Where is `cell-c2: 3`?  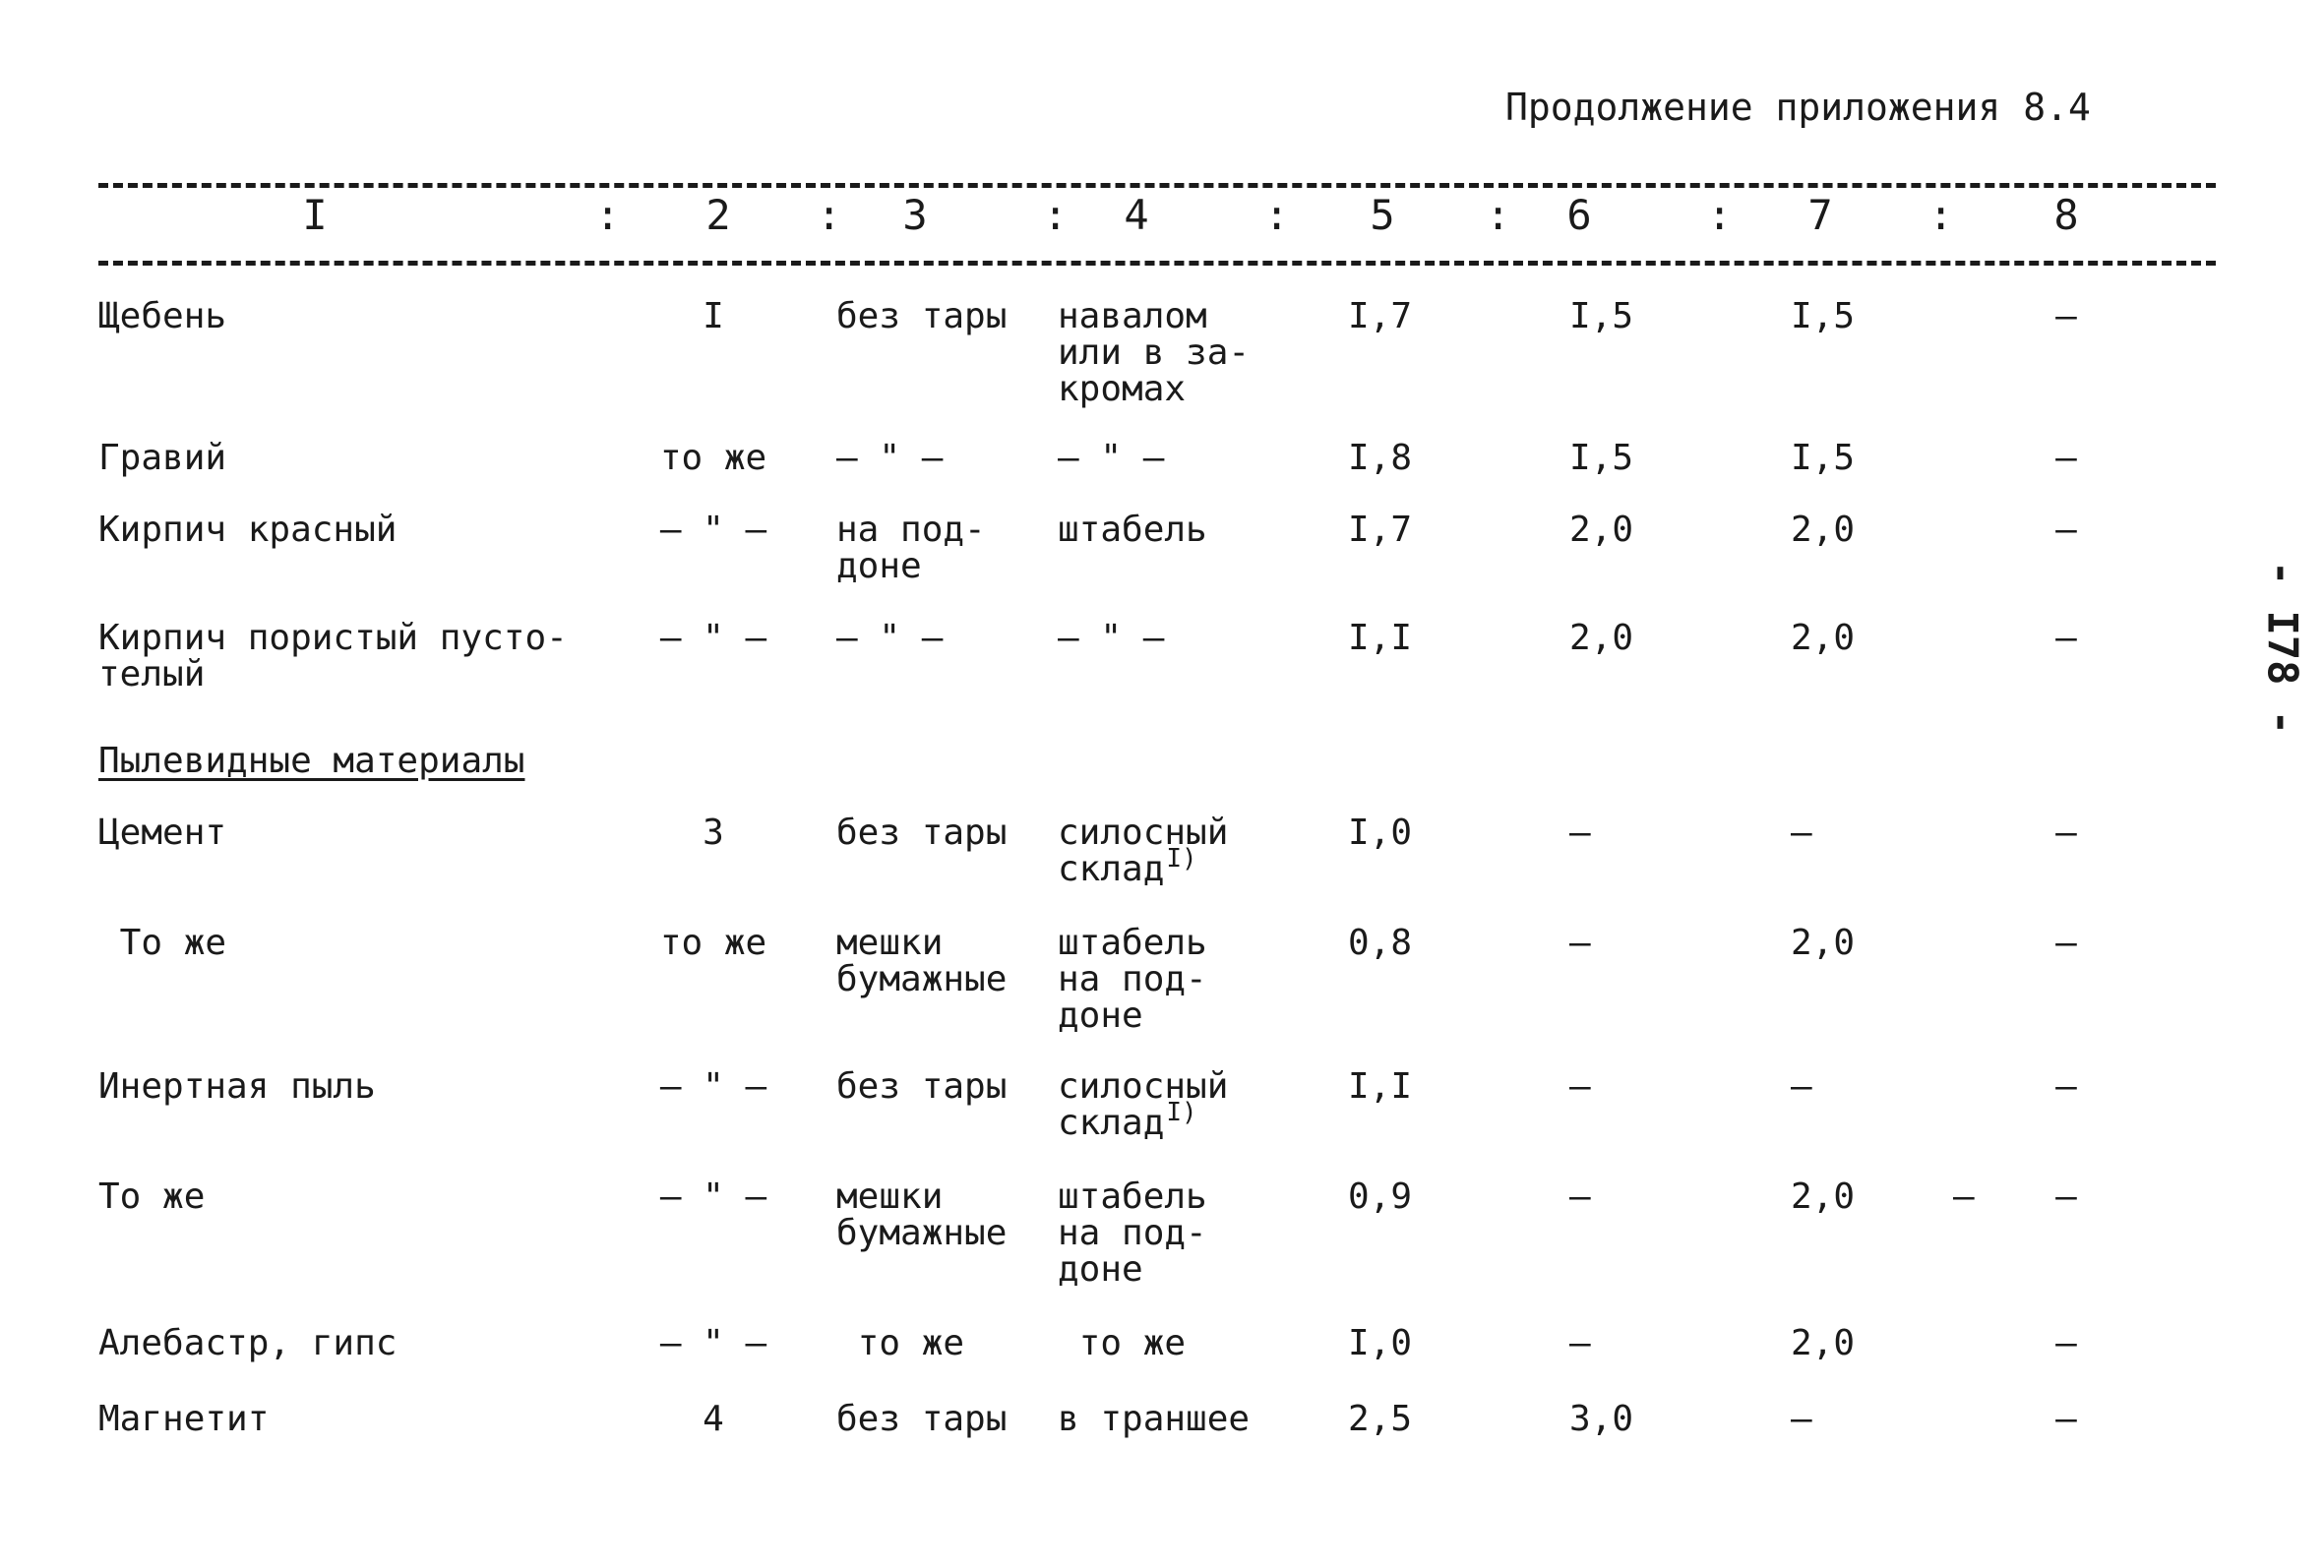
cell-c2: 3 is located at coordinates (713, 833).